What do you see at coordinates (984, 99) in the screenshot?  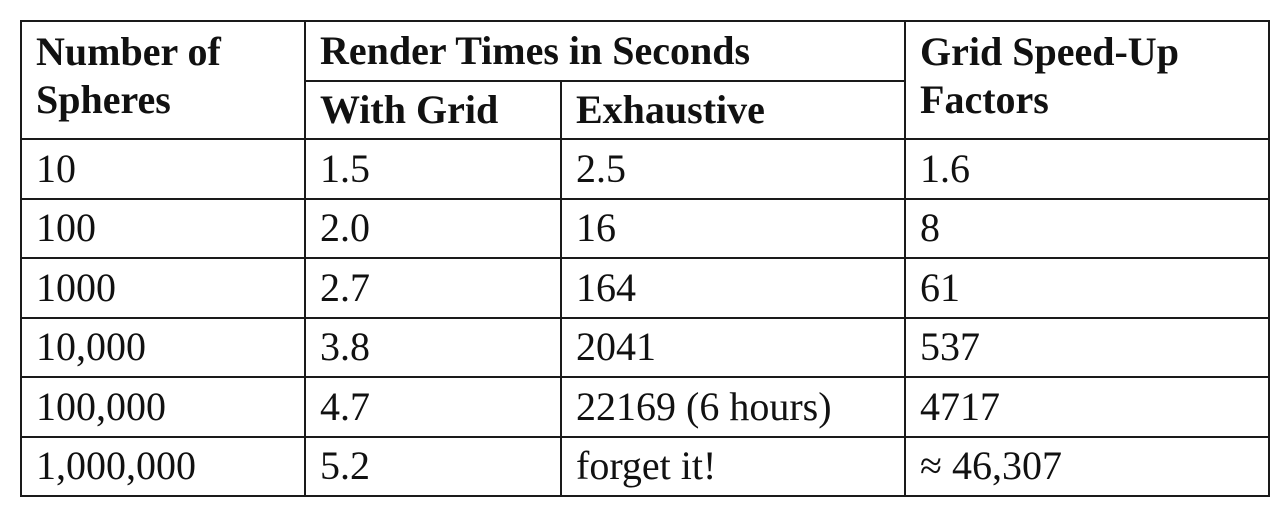 I see `header-grid-speedup-line2: Factors` at bounding box center [984, 99].